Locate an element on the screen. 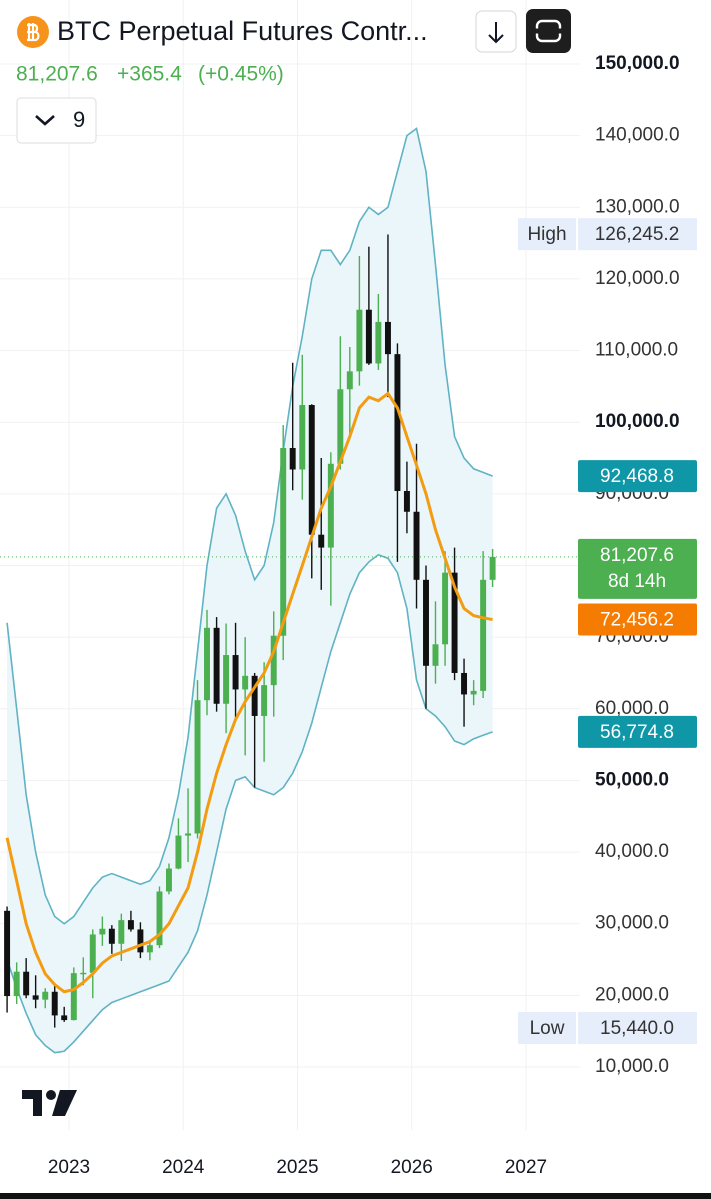 Image resolution: width=711 pixels, height=1199 pixels. y-tick-label: 150,000.0 is located at coordinates (637, 63).